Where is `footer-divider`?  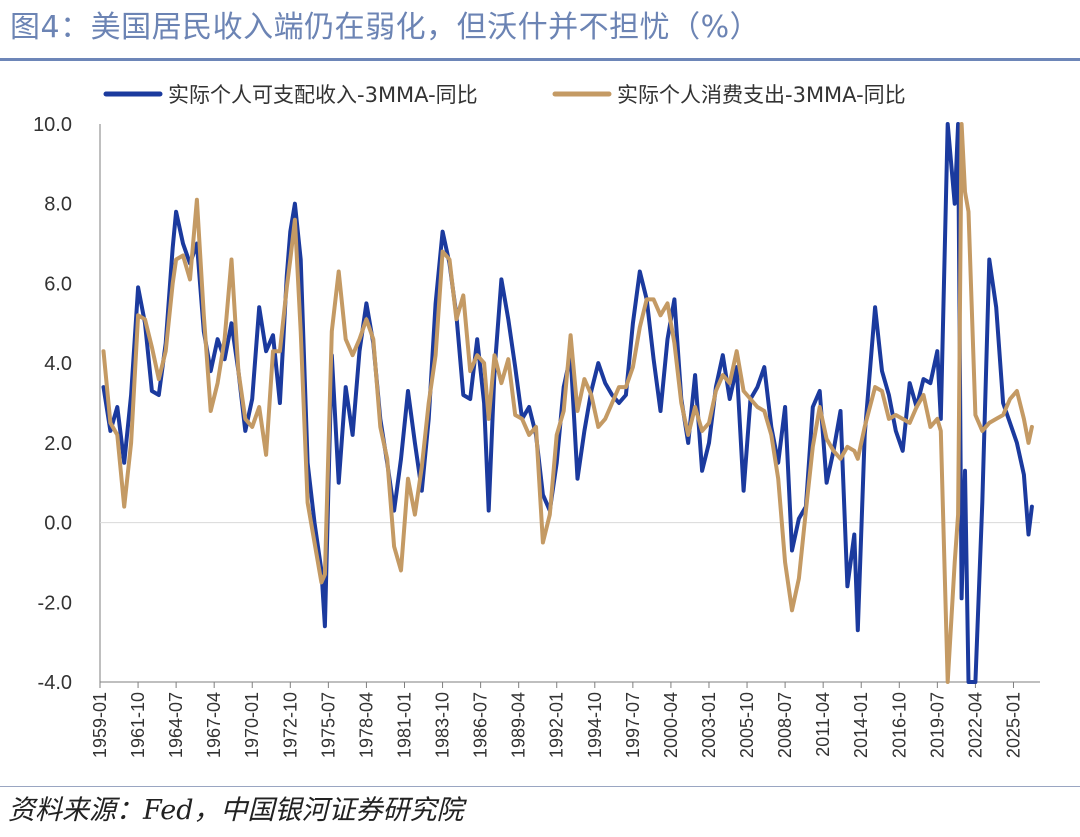
footer-divider is located at coordinates (540, 786).